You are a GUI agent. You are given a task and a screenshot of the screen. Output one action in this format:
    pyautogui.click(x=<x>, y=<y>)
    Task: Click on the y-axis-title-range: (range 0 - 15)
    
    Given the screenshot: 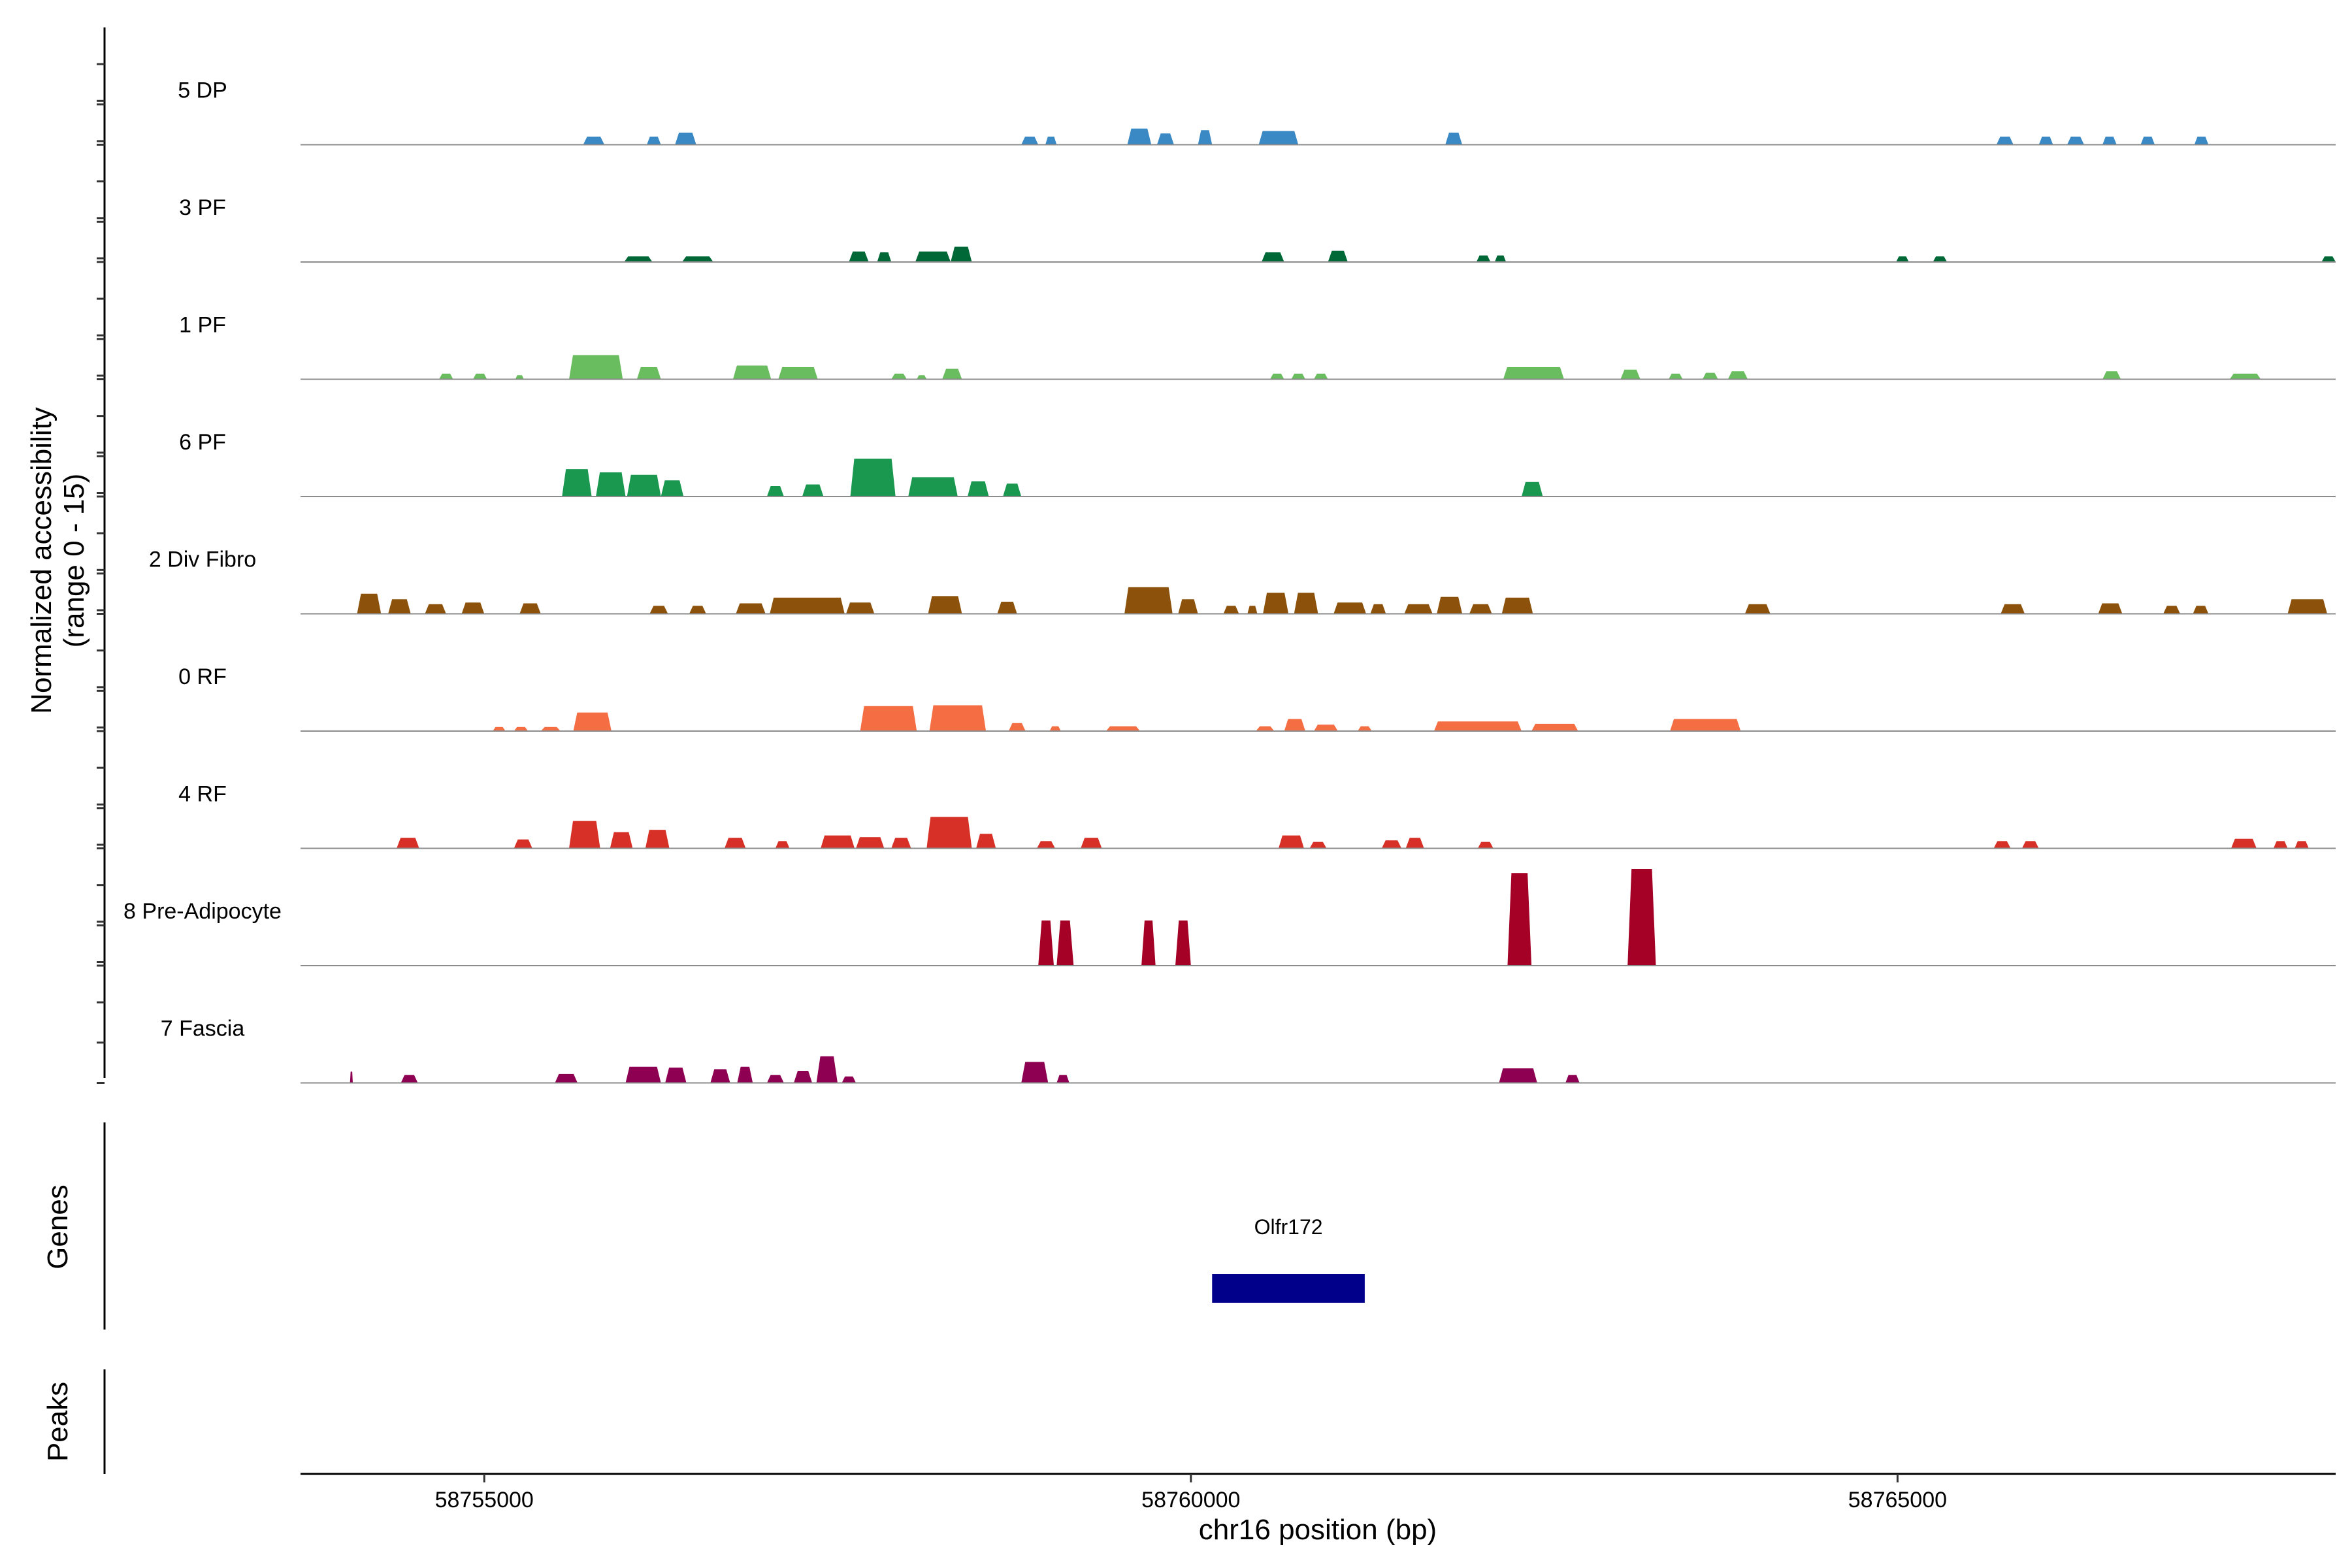 What is the action you would take?
    pyautogui.click(x=74, y=561)
    